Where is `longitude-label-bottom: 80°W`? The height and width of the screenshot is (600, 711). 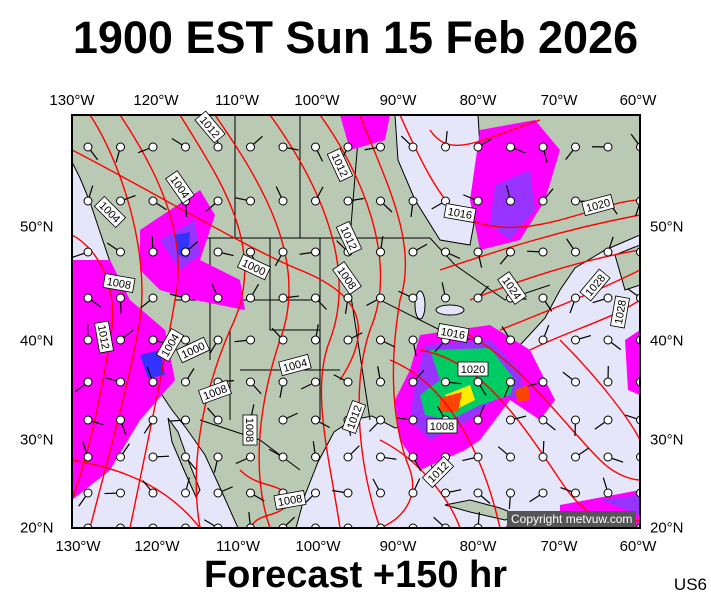 longitude-label-bottom: 80°W is located at coordinates (478, 546).